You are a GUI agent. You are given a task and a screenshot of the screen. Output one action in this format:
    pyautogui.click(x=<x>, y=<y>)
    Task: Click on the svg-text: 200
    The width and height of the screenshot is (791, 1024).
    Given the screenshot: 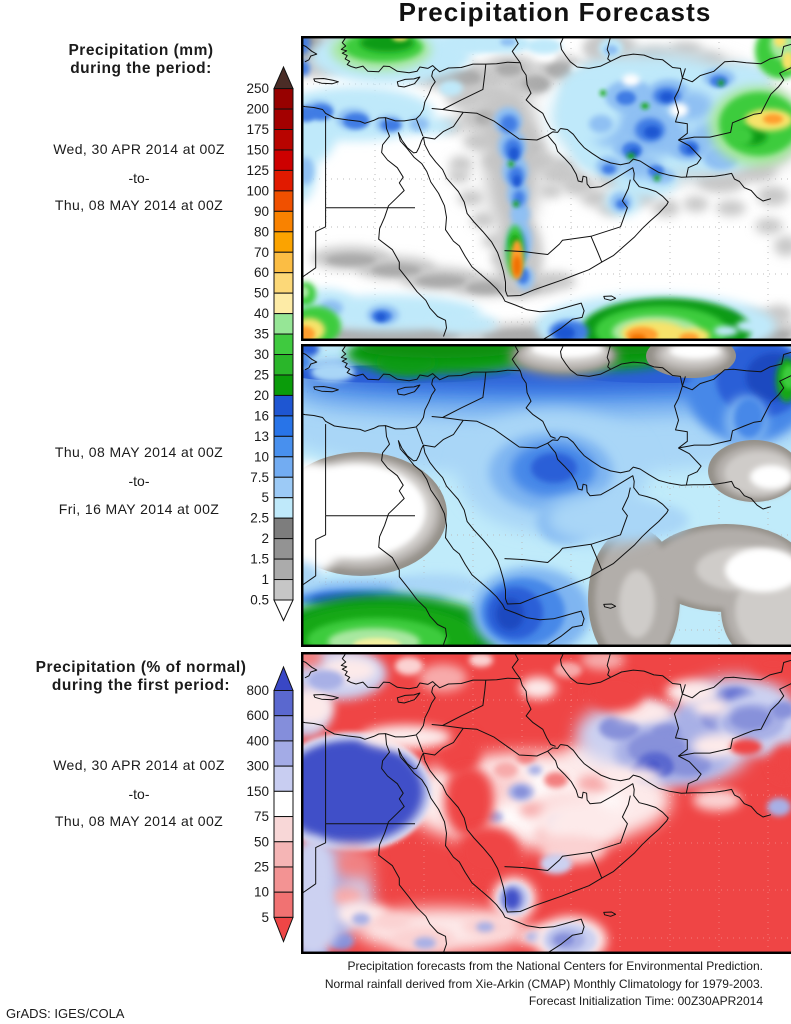 What is the action you would take?
    pyautogui.click(x=257, y=109)
    